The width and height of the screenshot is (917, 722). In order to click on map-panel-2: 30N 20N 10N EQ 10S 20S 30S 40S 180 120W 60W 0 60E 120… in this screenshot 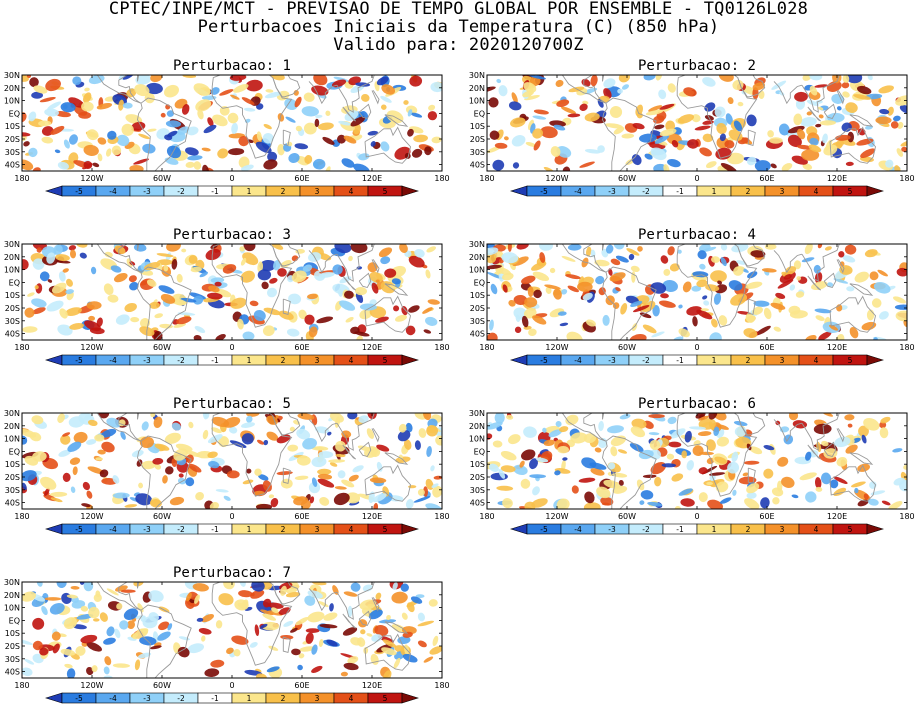, I will do `click(692, 134)`.